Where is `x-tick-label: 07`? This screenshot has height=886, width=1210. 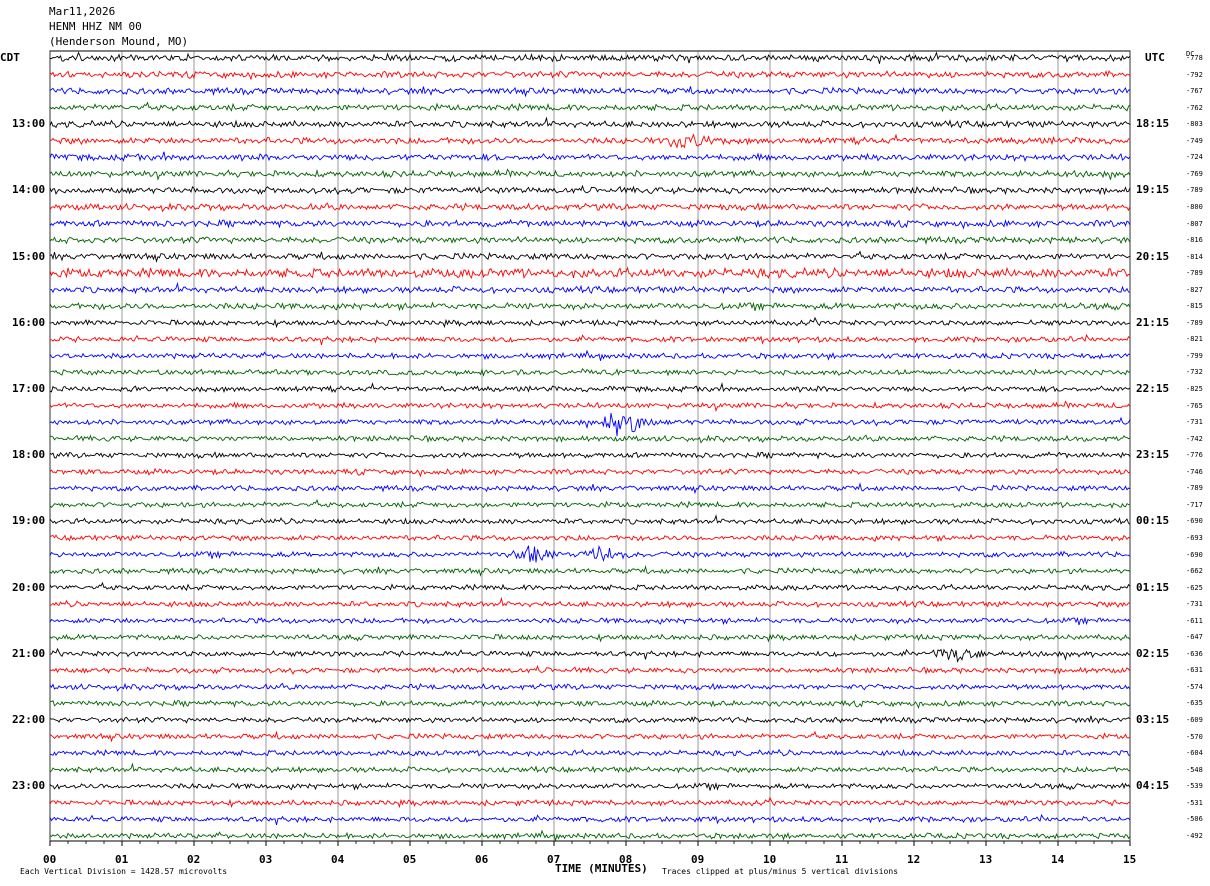
x-tick-label: 07 is located at coordinates (554, 859).